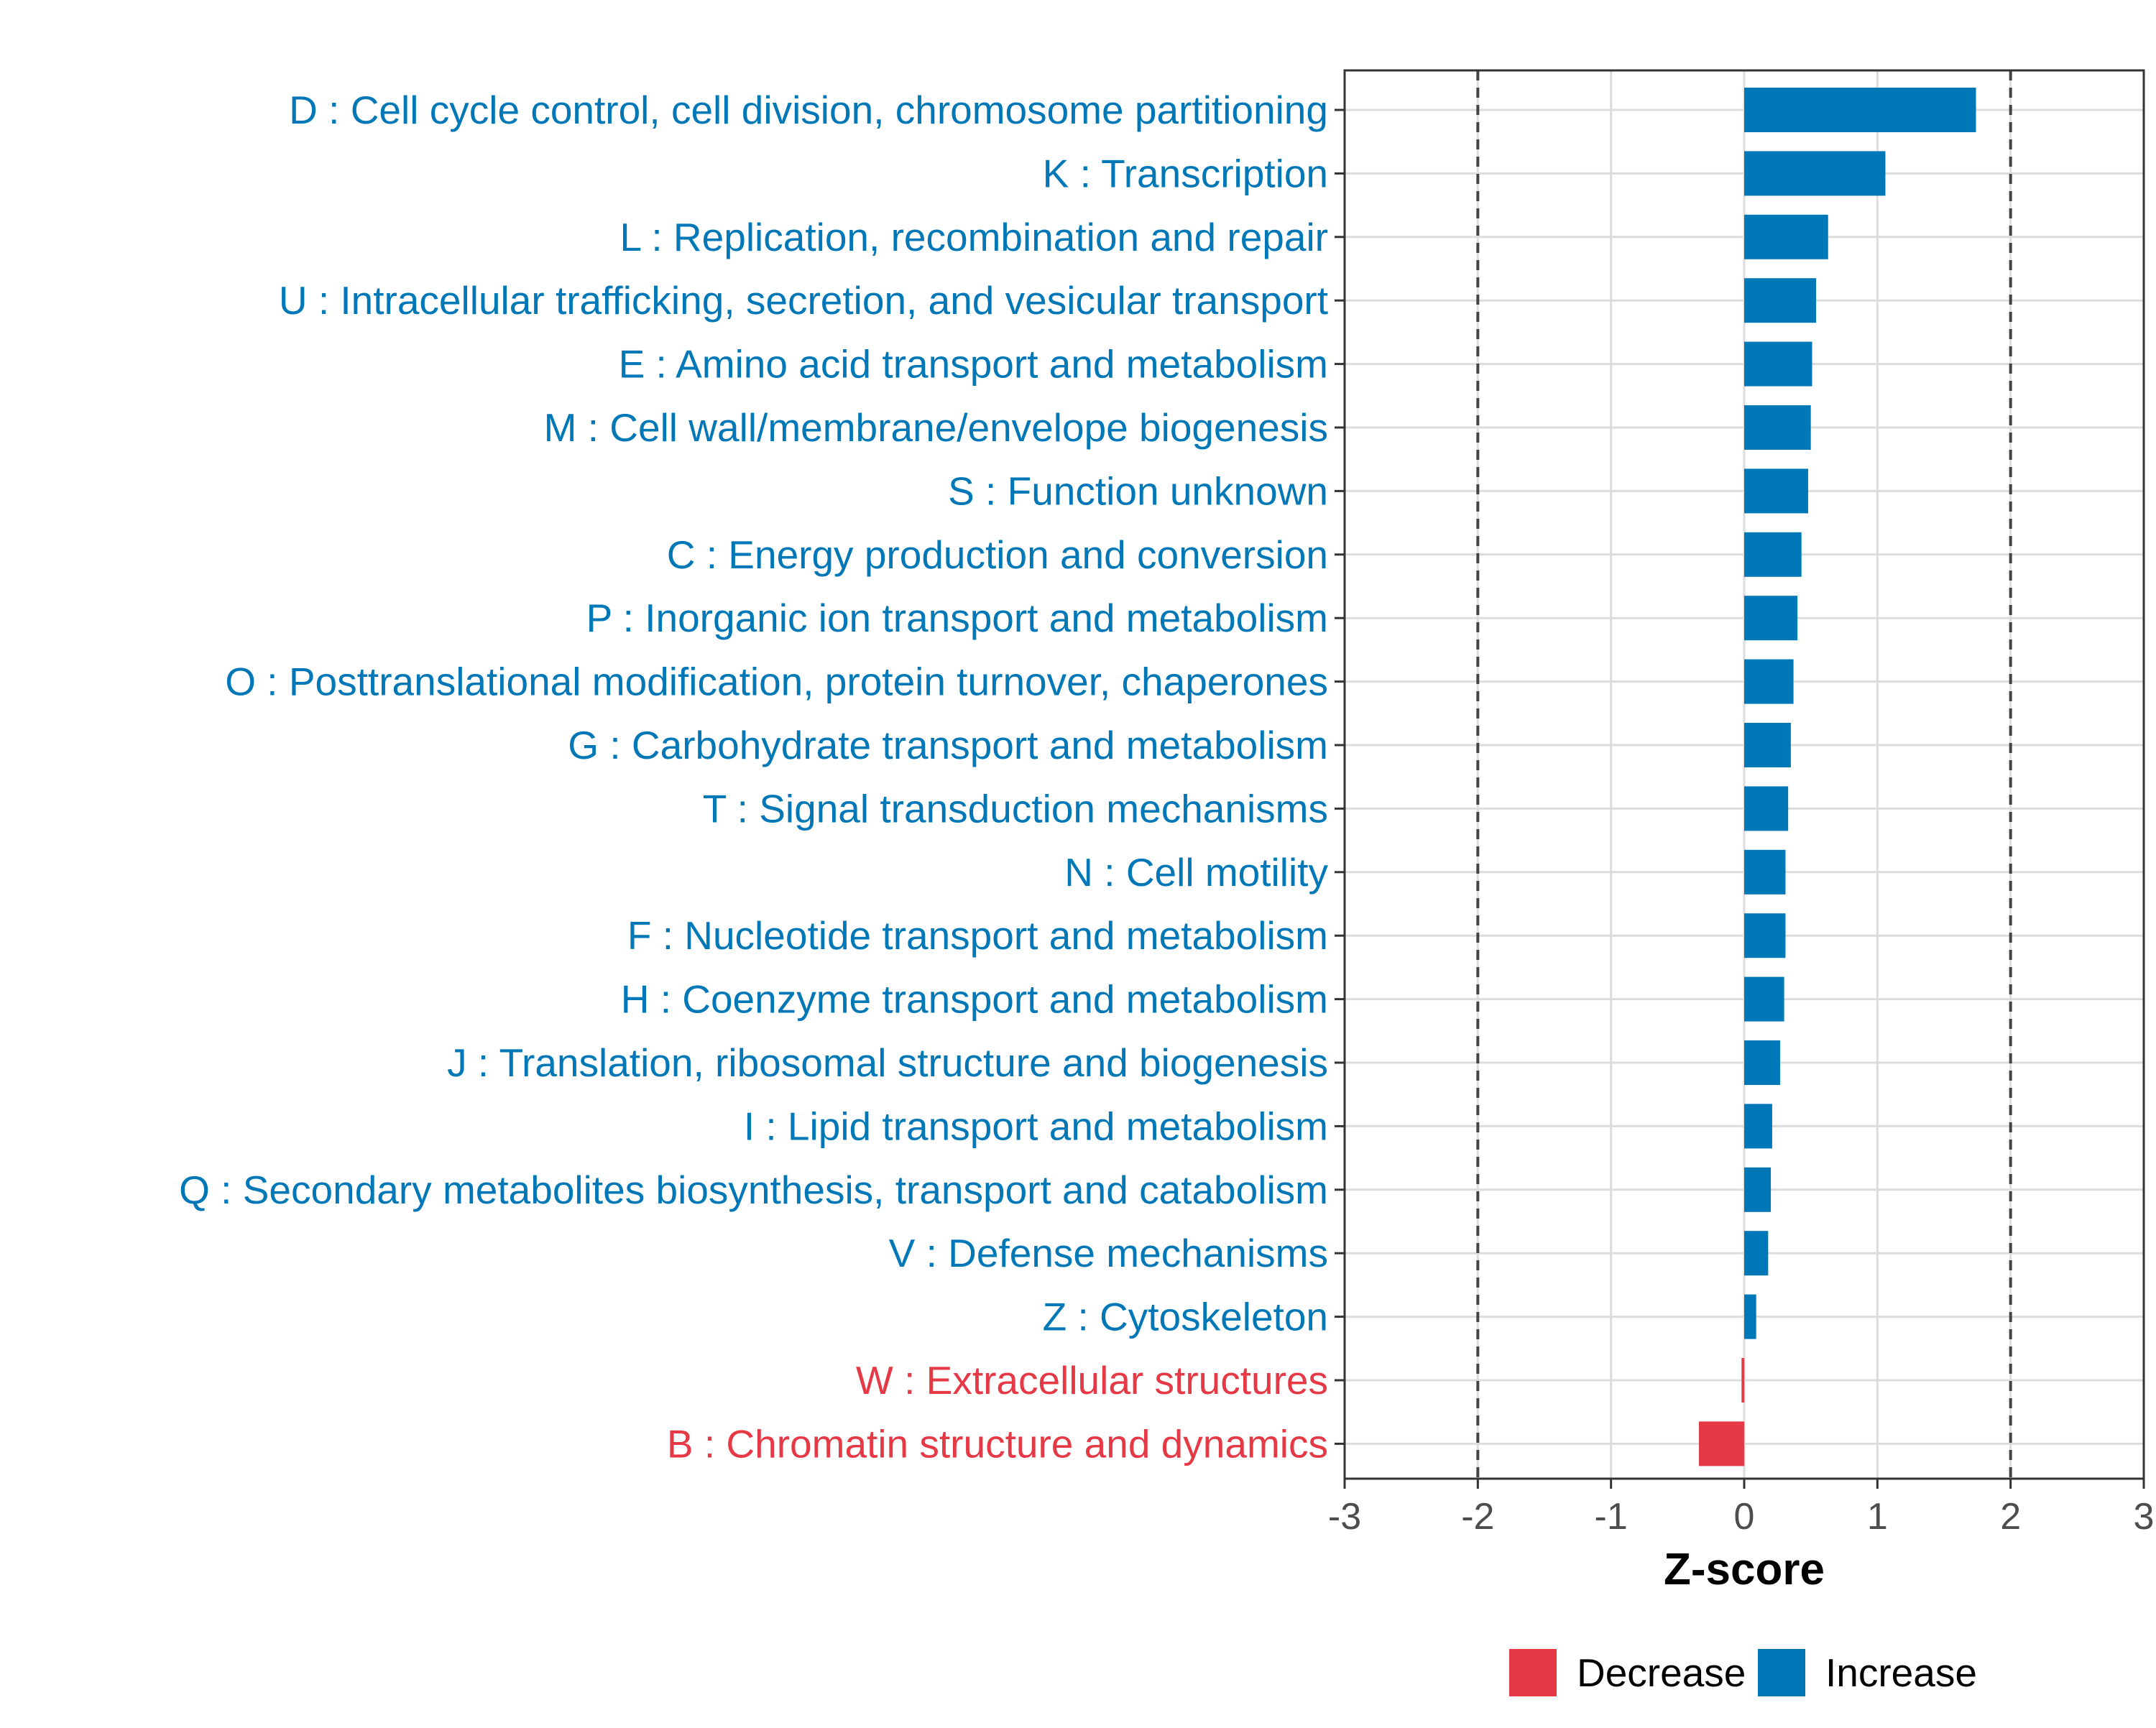  I want to click on category-label: K : Transcription, so click(1186, 173).